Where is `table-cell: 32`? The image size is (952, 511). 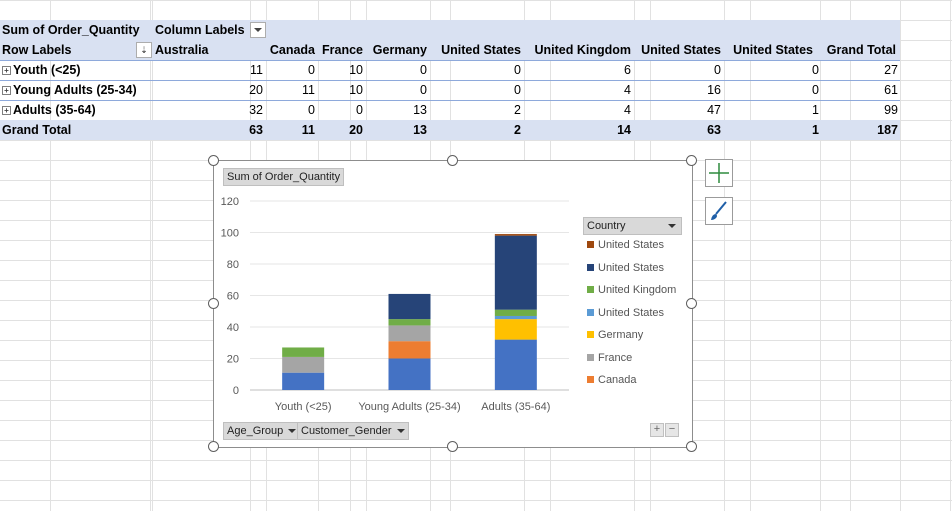 table-cell: 32 is located at coordinates (256, 110).